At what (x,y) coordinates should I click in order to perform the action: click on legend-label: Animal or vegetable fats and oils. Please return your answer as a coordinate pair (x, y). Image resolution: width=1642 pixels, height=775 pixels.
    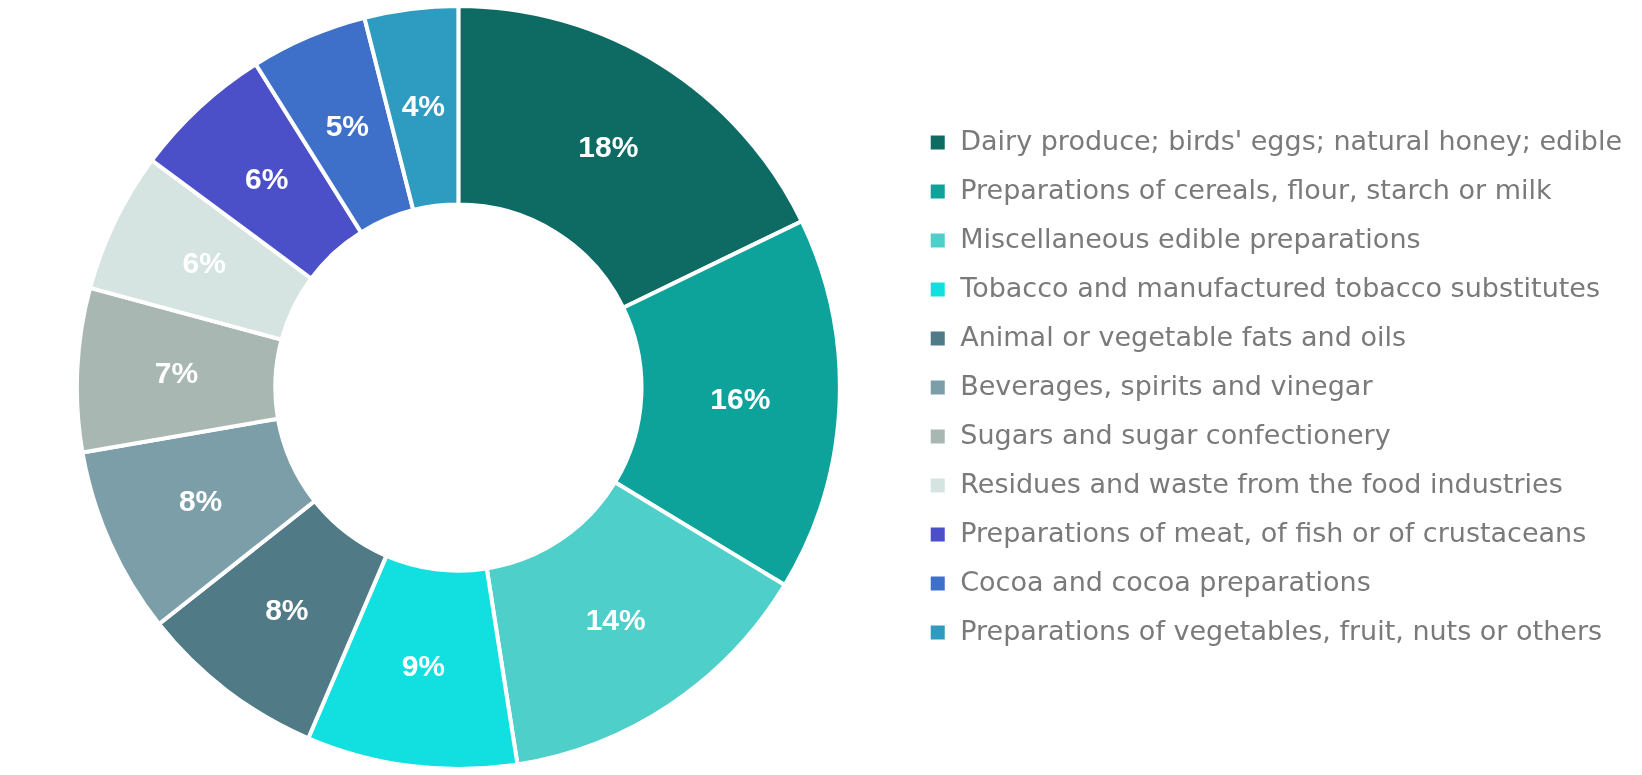
    Looking at the image, I should click on (1183, 336).